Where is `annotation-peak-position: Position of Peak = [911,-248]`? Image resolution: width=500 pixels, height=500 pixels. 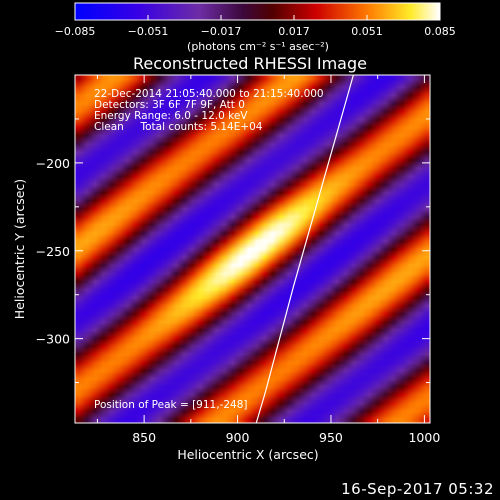 annotation-peak-position: Position of Peak = [911,-248] is located at coordinates (171, 405).